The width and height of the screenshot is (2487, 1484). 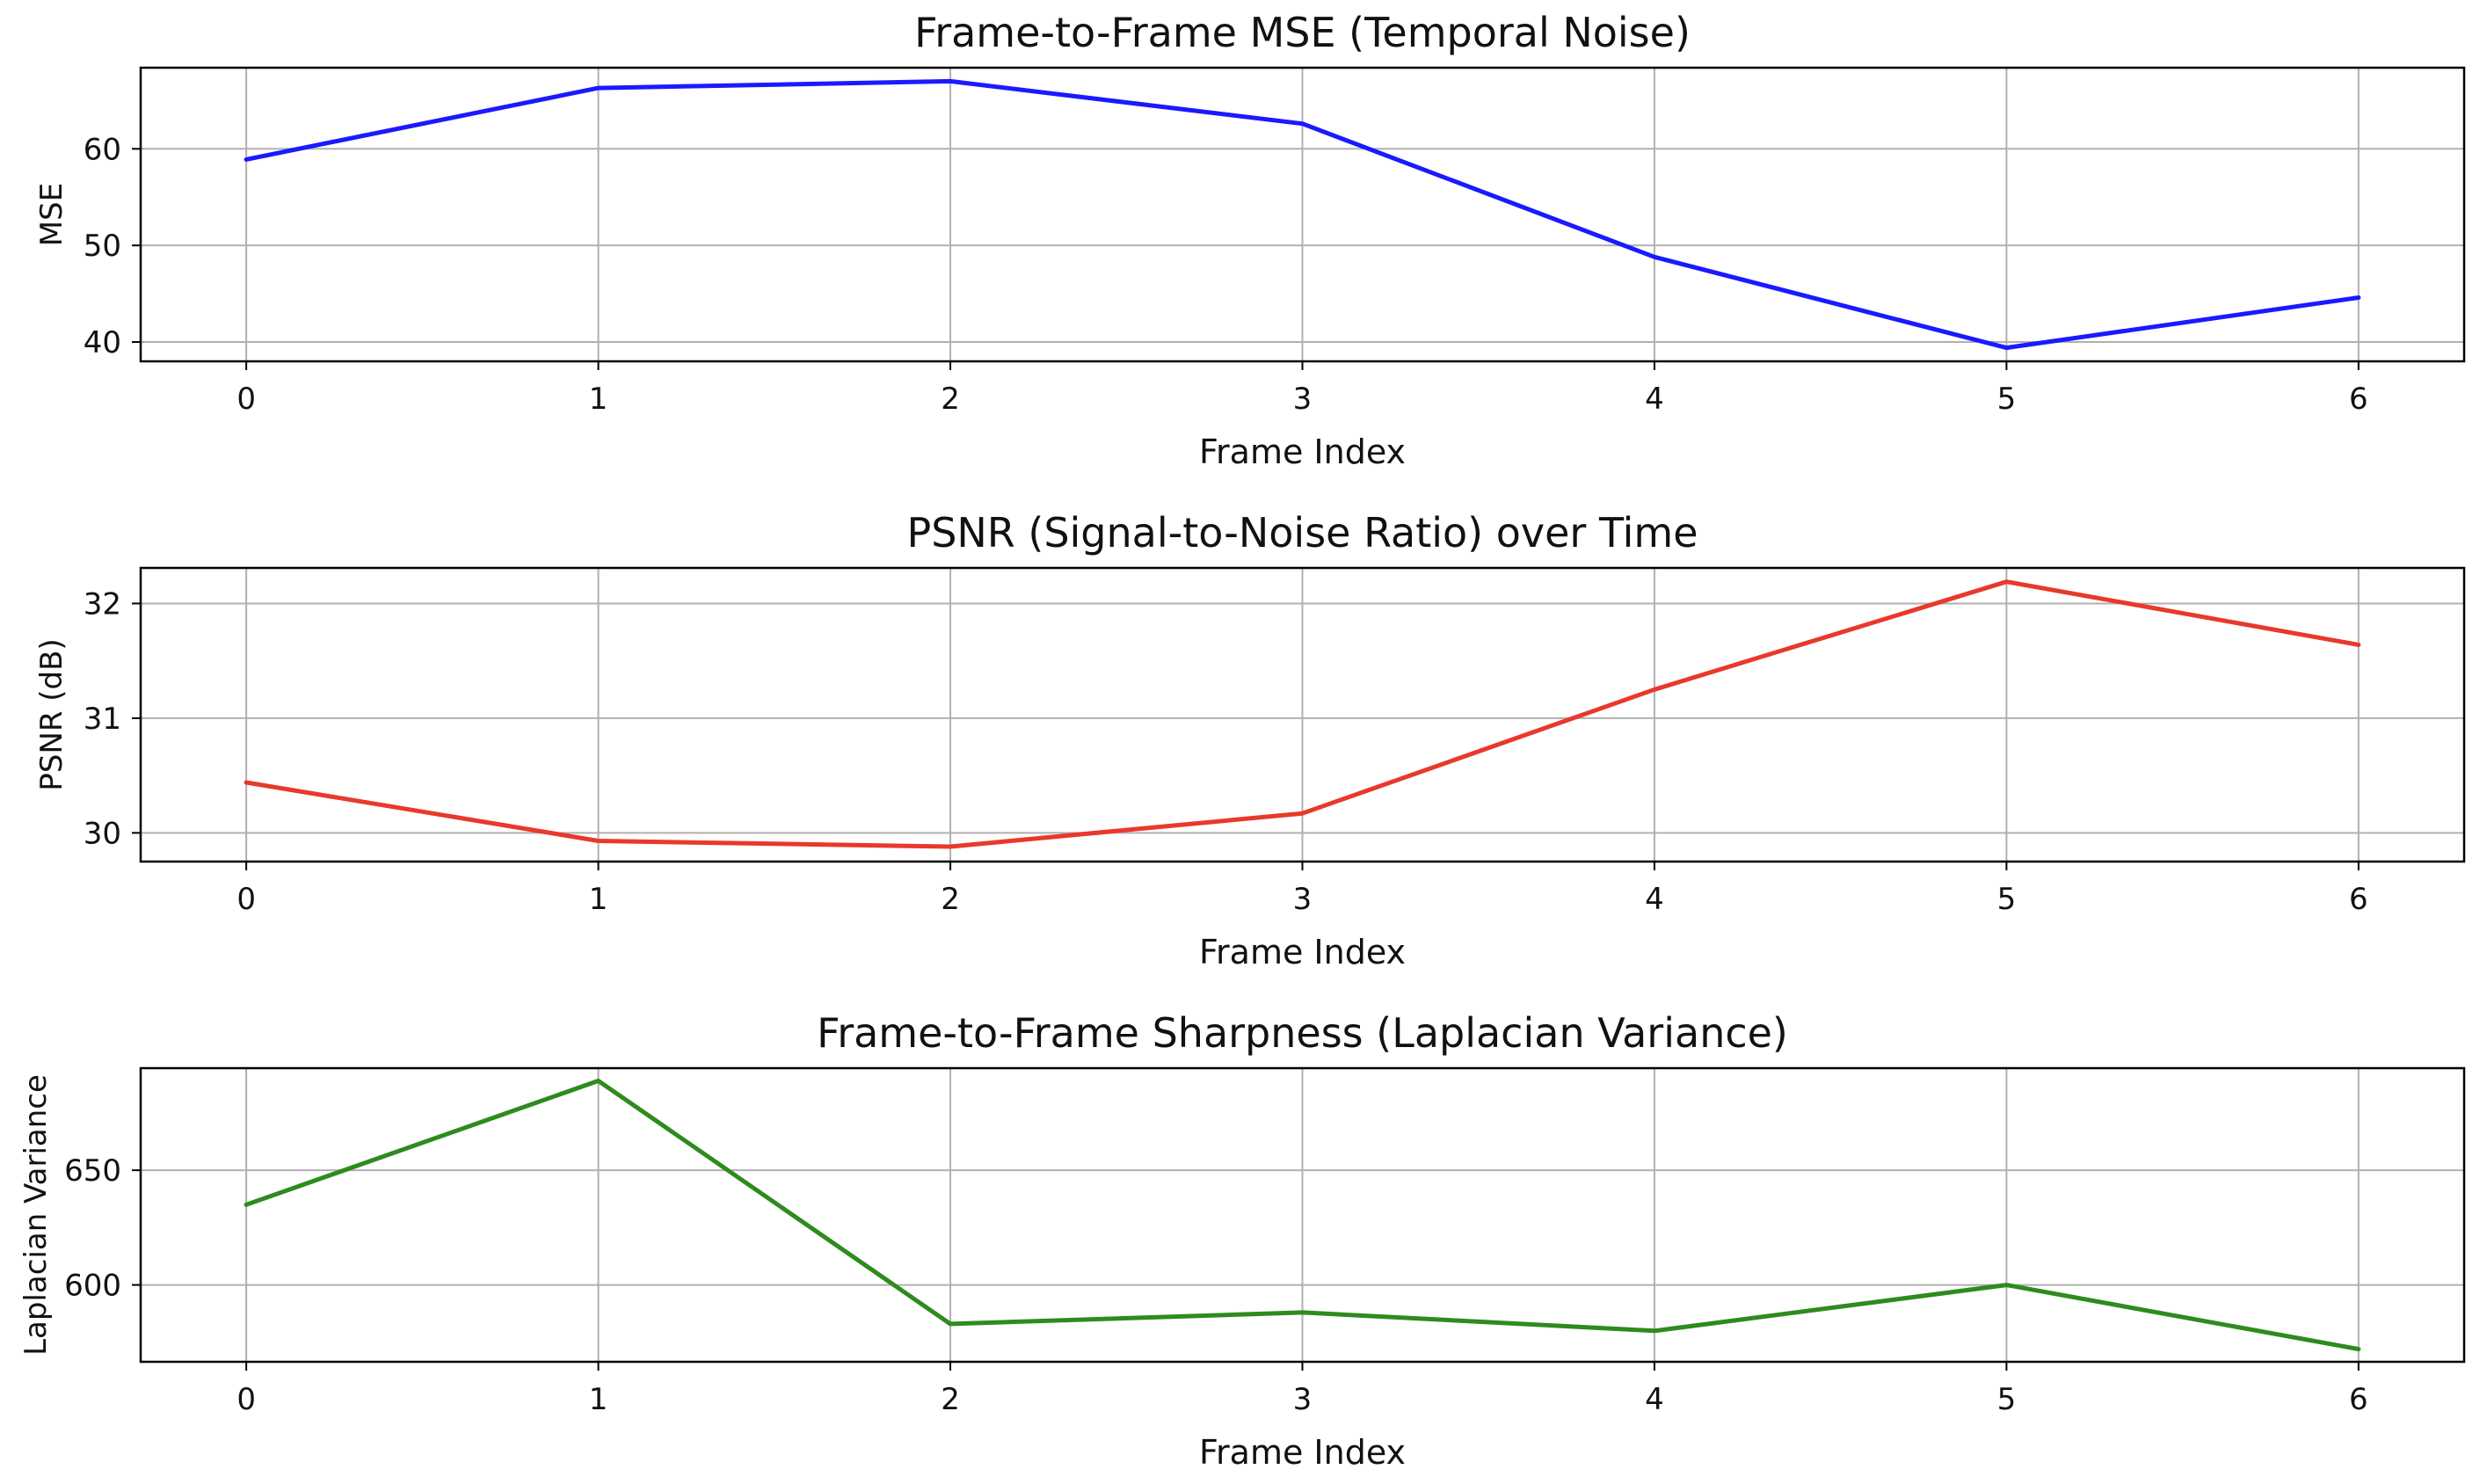 I want to click on panel-1-x-tick-label: 3, so click(x=1303, y=400).